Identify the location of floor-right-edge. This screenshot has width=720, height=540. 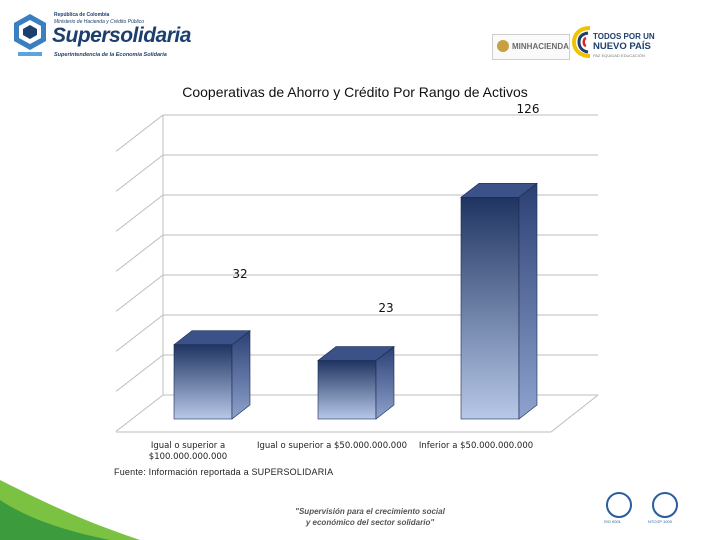
(574, 413).